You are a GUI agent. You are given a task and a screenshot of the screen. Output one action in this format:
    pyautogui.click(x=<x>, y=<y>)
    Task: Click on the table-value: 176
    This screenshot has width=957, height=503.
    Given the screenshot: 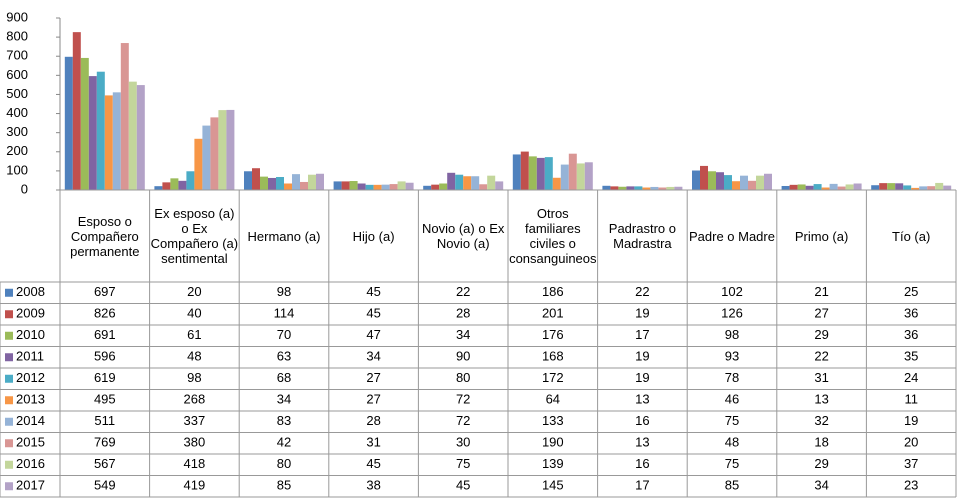 What is the action you would take?
    pyautogui.click(x=553, y=334)
    